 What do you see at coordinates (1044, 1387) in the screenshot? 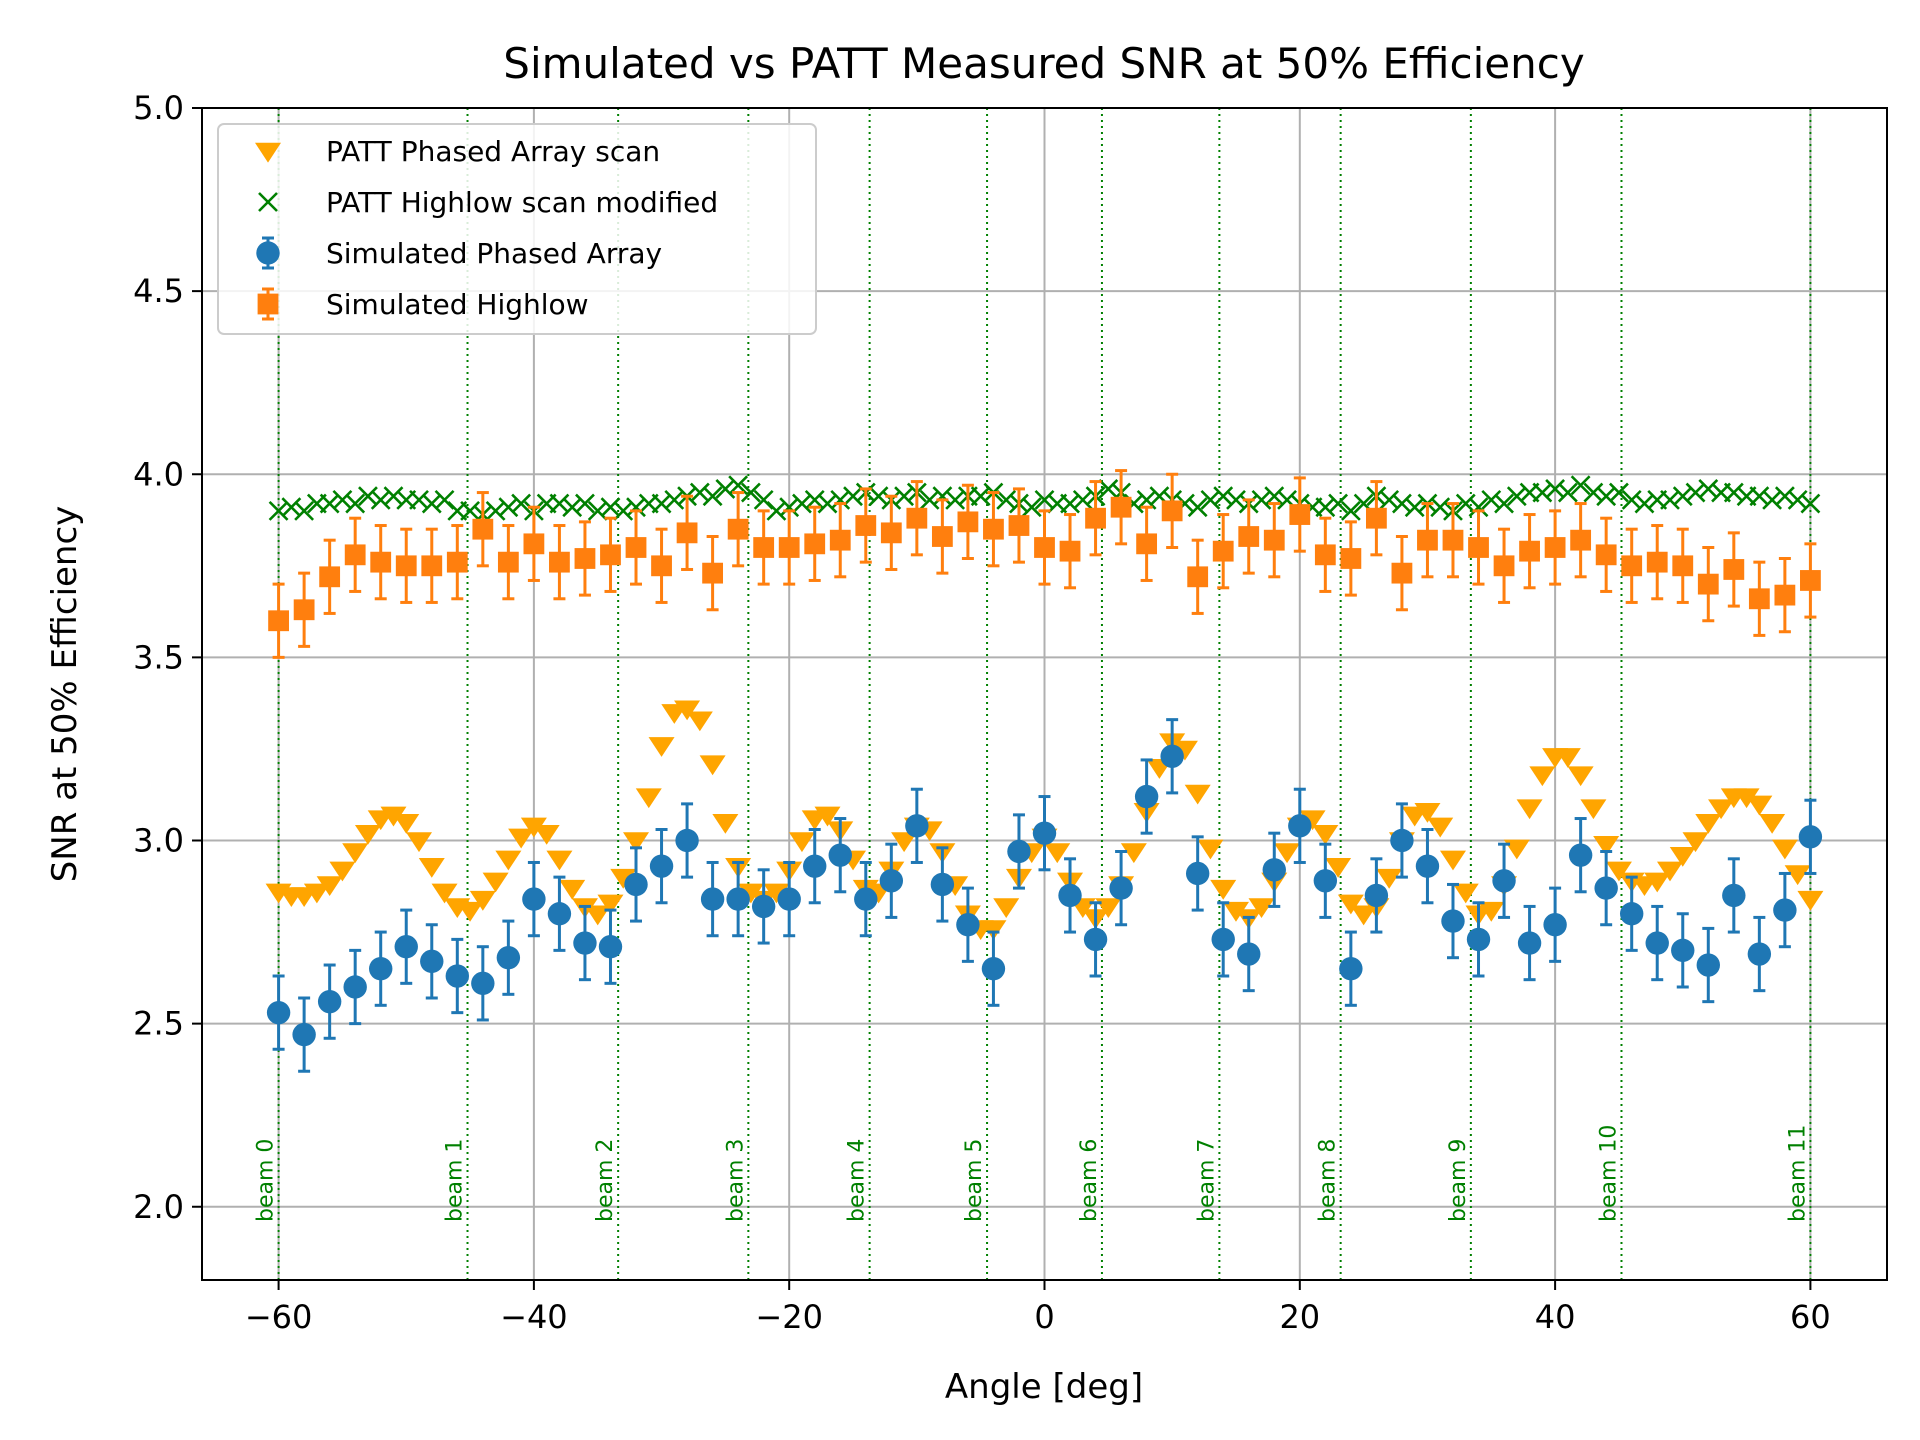
I see `x-axis-label: Angle [deg]` at bounding box center [1044, 1387].